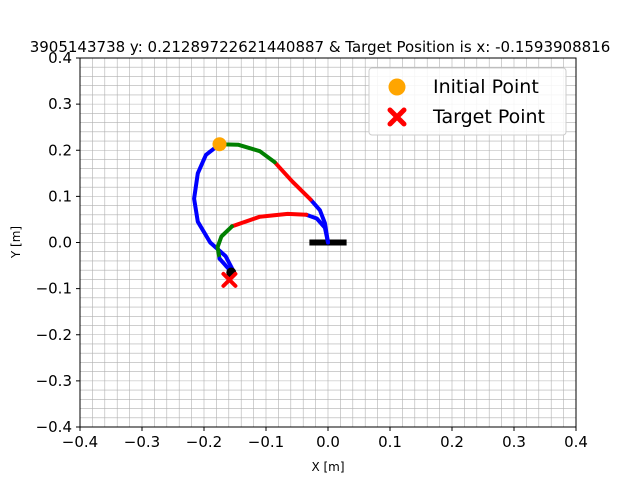  Describe the element at coordinates (452, 442) in the screenshot. I see `x-tick-label: 0.2` at that location.